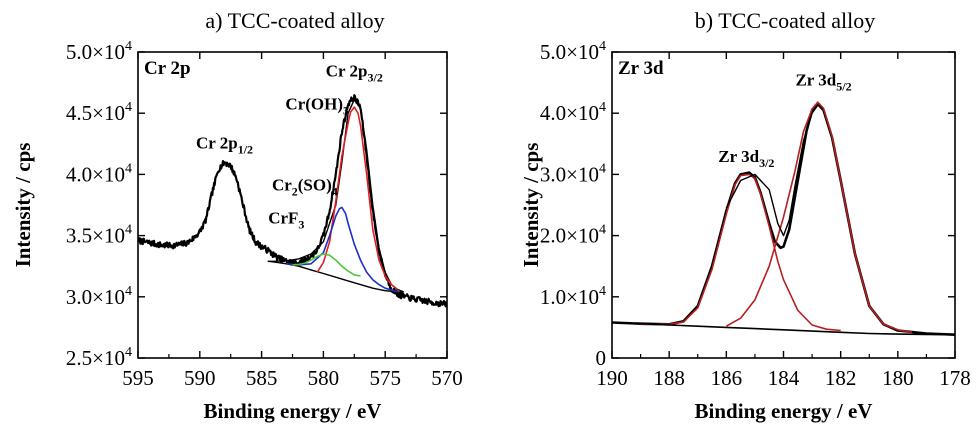 This screenshot has width=977, height=429. Describe the element at coordinates (447, 378) in the screenshot. I see `x-tick-label: 570` at that location.